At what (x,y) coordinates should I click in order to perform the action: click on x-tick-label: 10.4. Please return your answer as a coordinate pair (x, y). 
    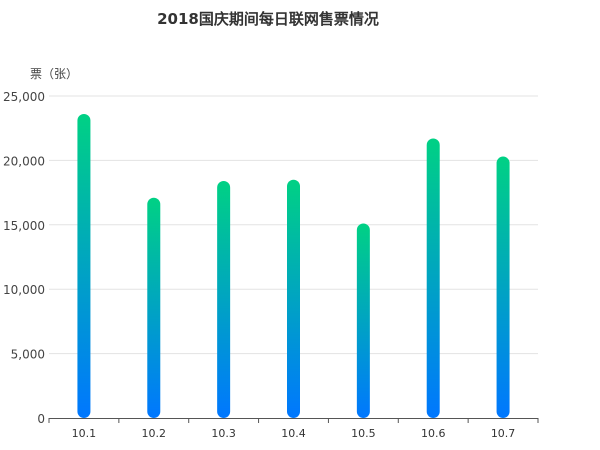
    Looking at the image, I should click on (293, 433).